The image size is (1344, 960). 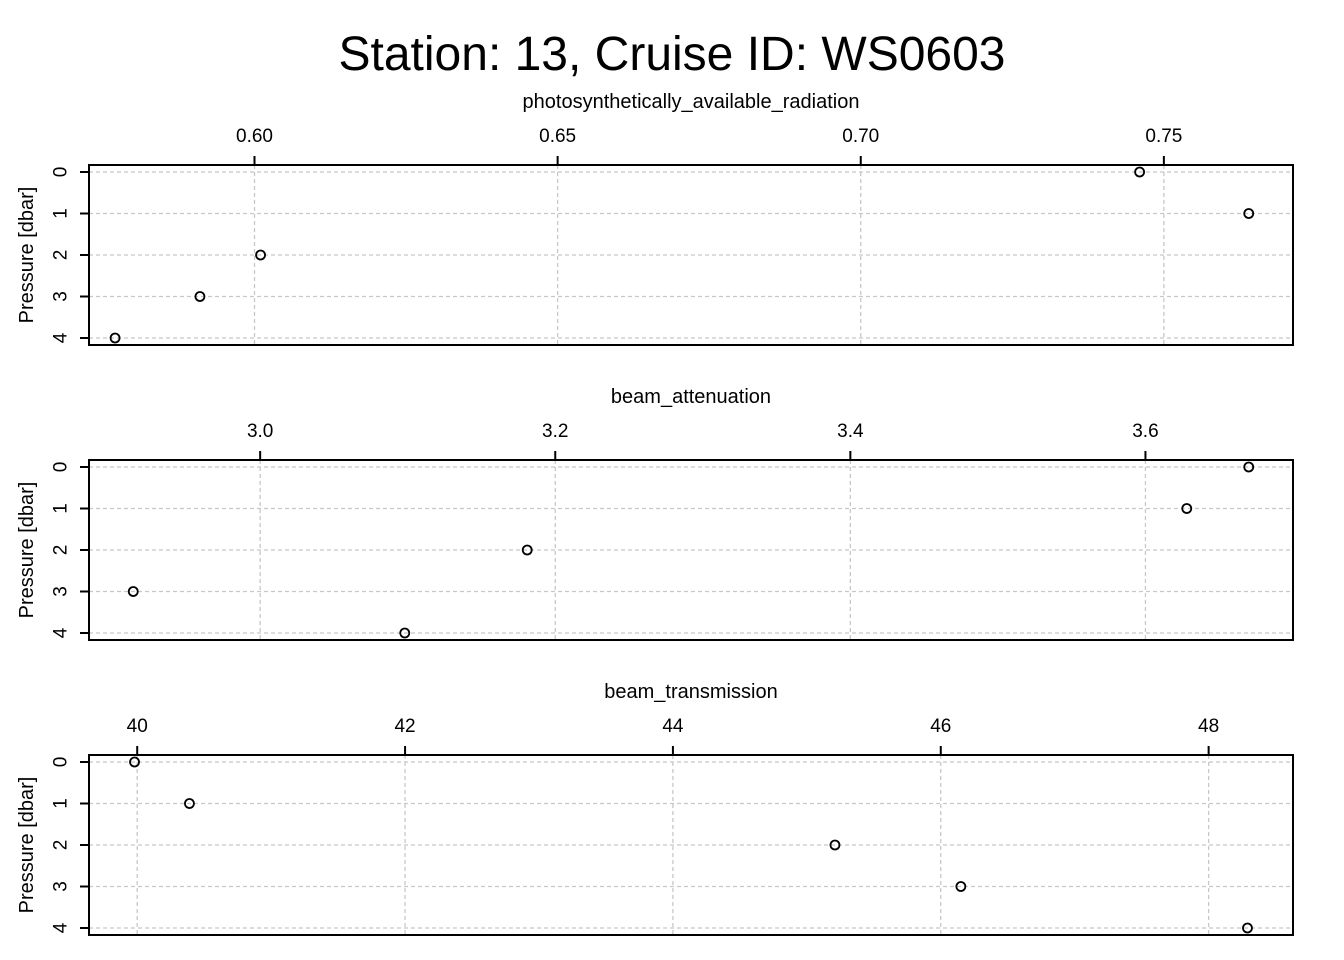 What do you see at coordinates (690, 692) in the screenshot?
I see `x-axis-label: beam_transmission` at bounding box center [690, 692].